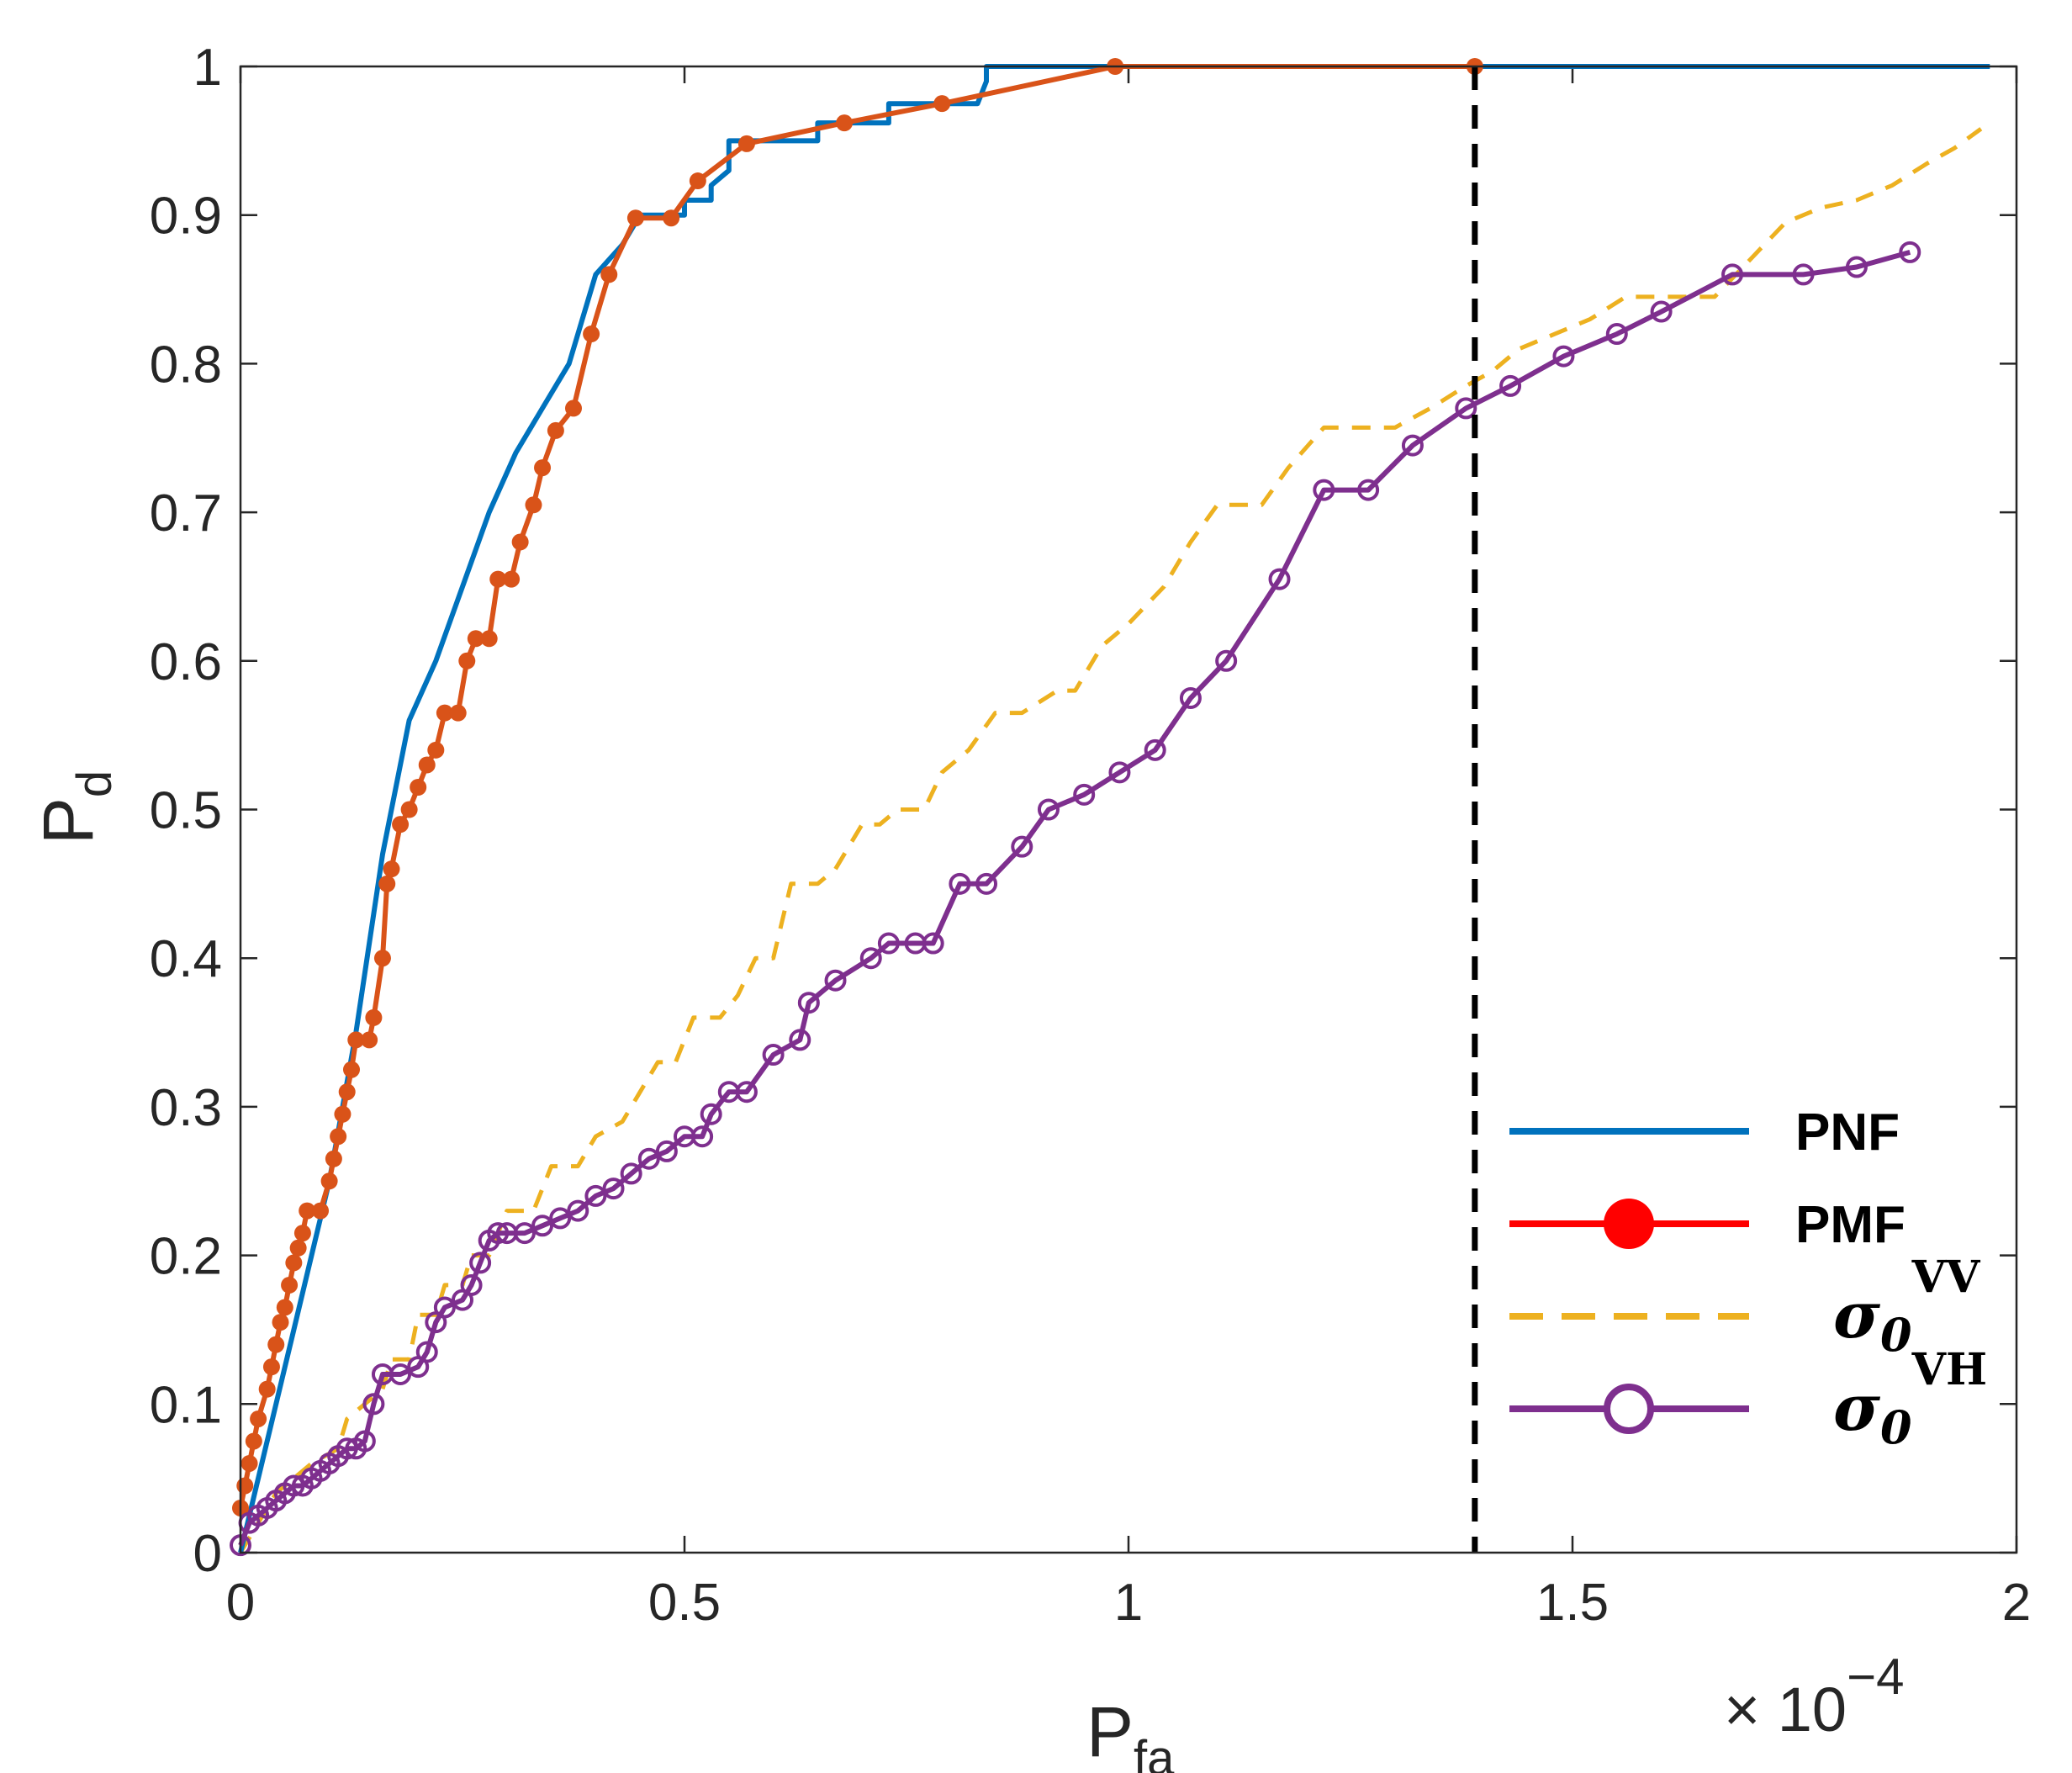 Image resolution: width=2072 pixels, height=1773 pixels. Describe the element at coordinates (1154, 1752) in the screenshot. I see `x-axis-label-sub: fa` at that location.